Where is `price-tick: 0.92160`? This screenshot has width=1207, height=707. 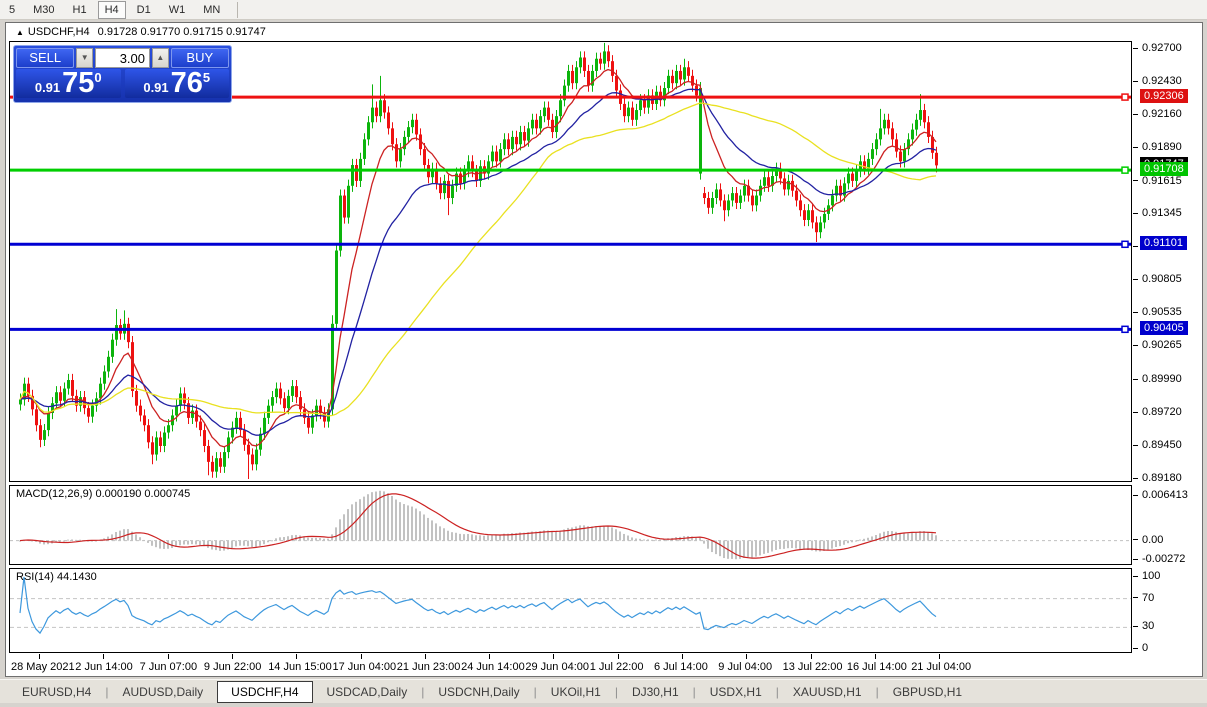
price-tick: 0.92160 is located at coordinates (1157, 114).